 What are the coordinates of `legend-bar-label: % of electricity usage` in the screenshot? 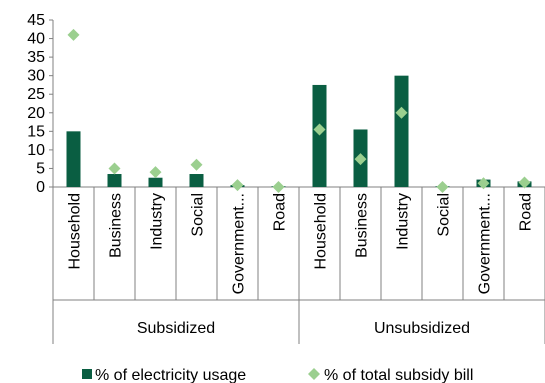 It's located at (170, 375).